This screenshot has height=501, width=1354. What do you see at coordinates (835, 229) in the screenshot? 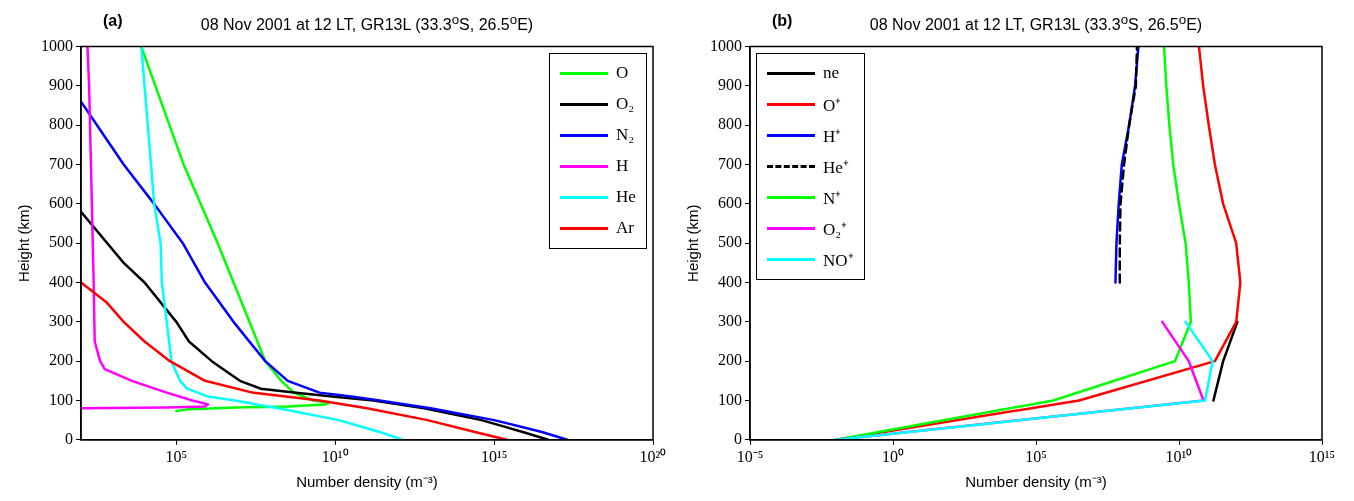
I see `legend-label: O₂⁺` at bounding box center [835, 229].